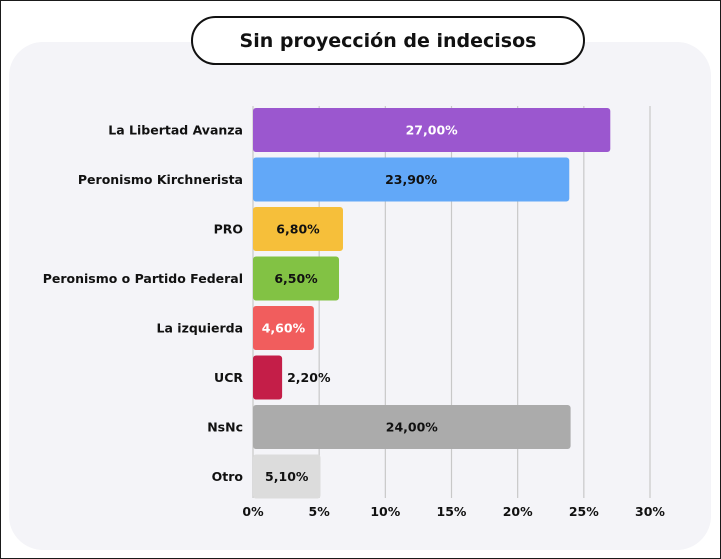  I want to click on value-label: 5,10%, so click(287, 476).